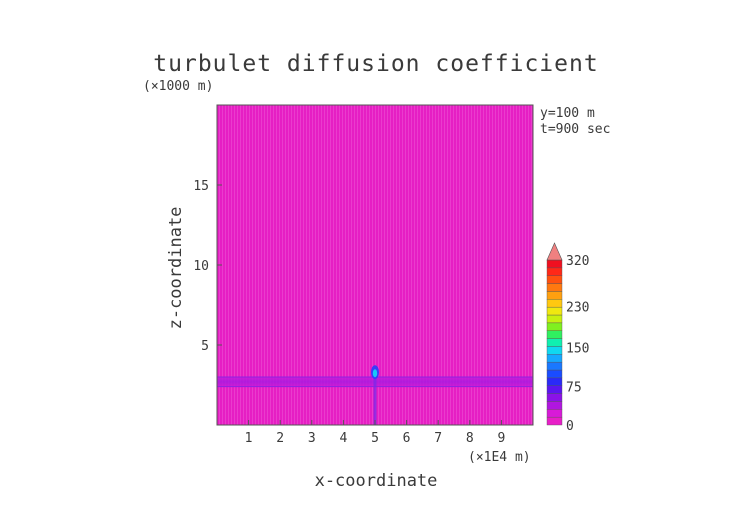  I want to click on x-tick-label-9: 9, so click(501, 438).